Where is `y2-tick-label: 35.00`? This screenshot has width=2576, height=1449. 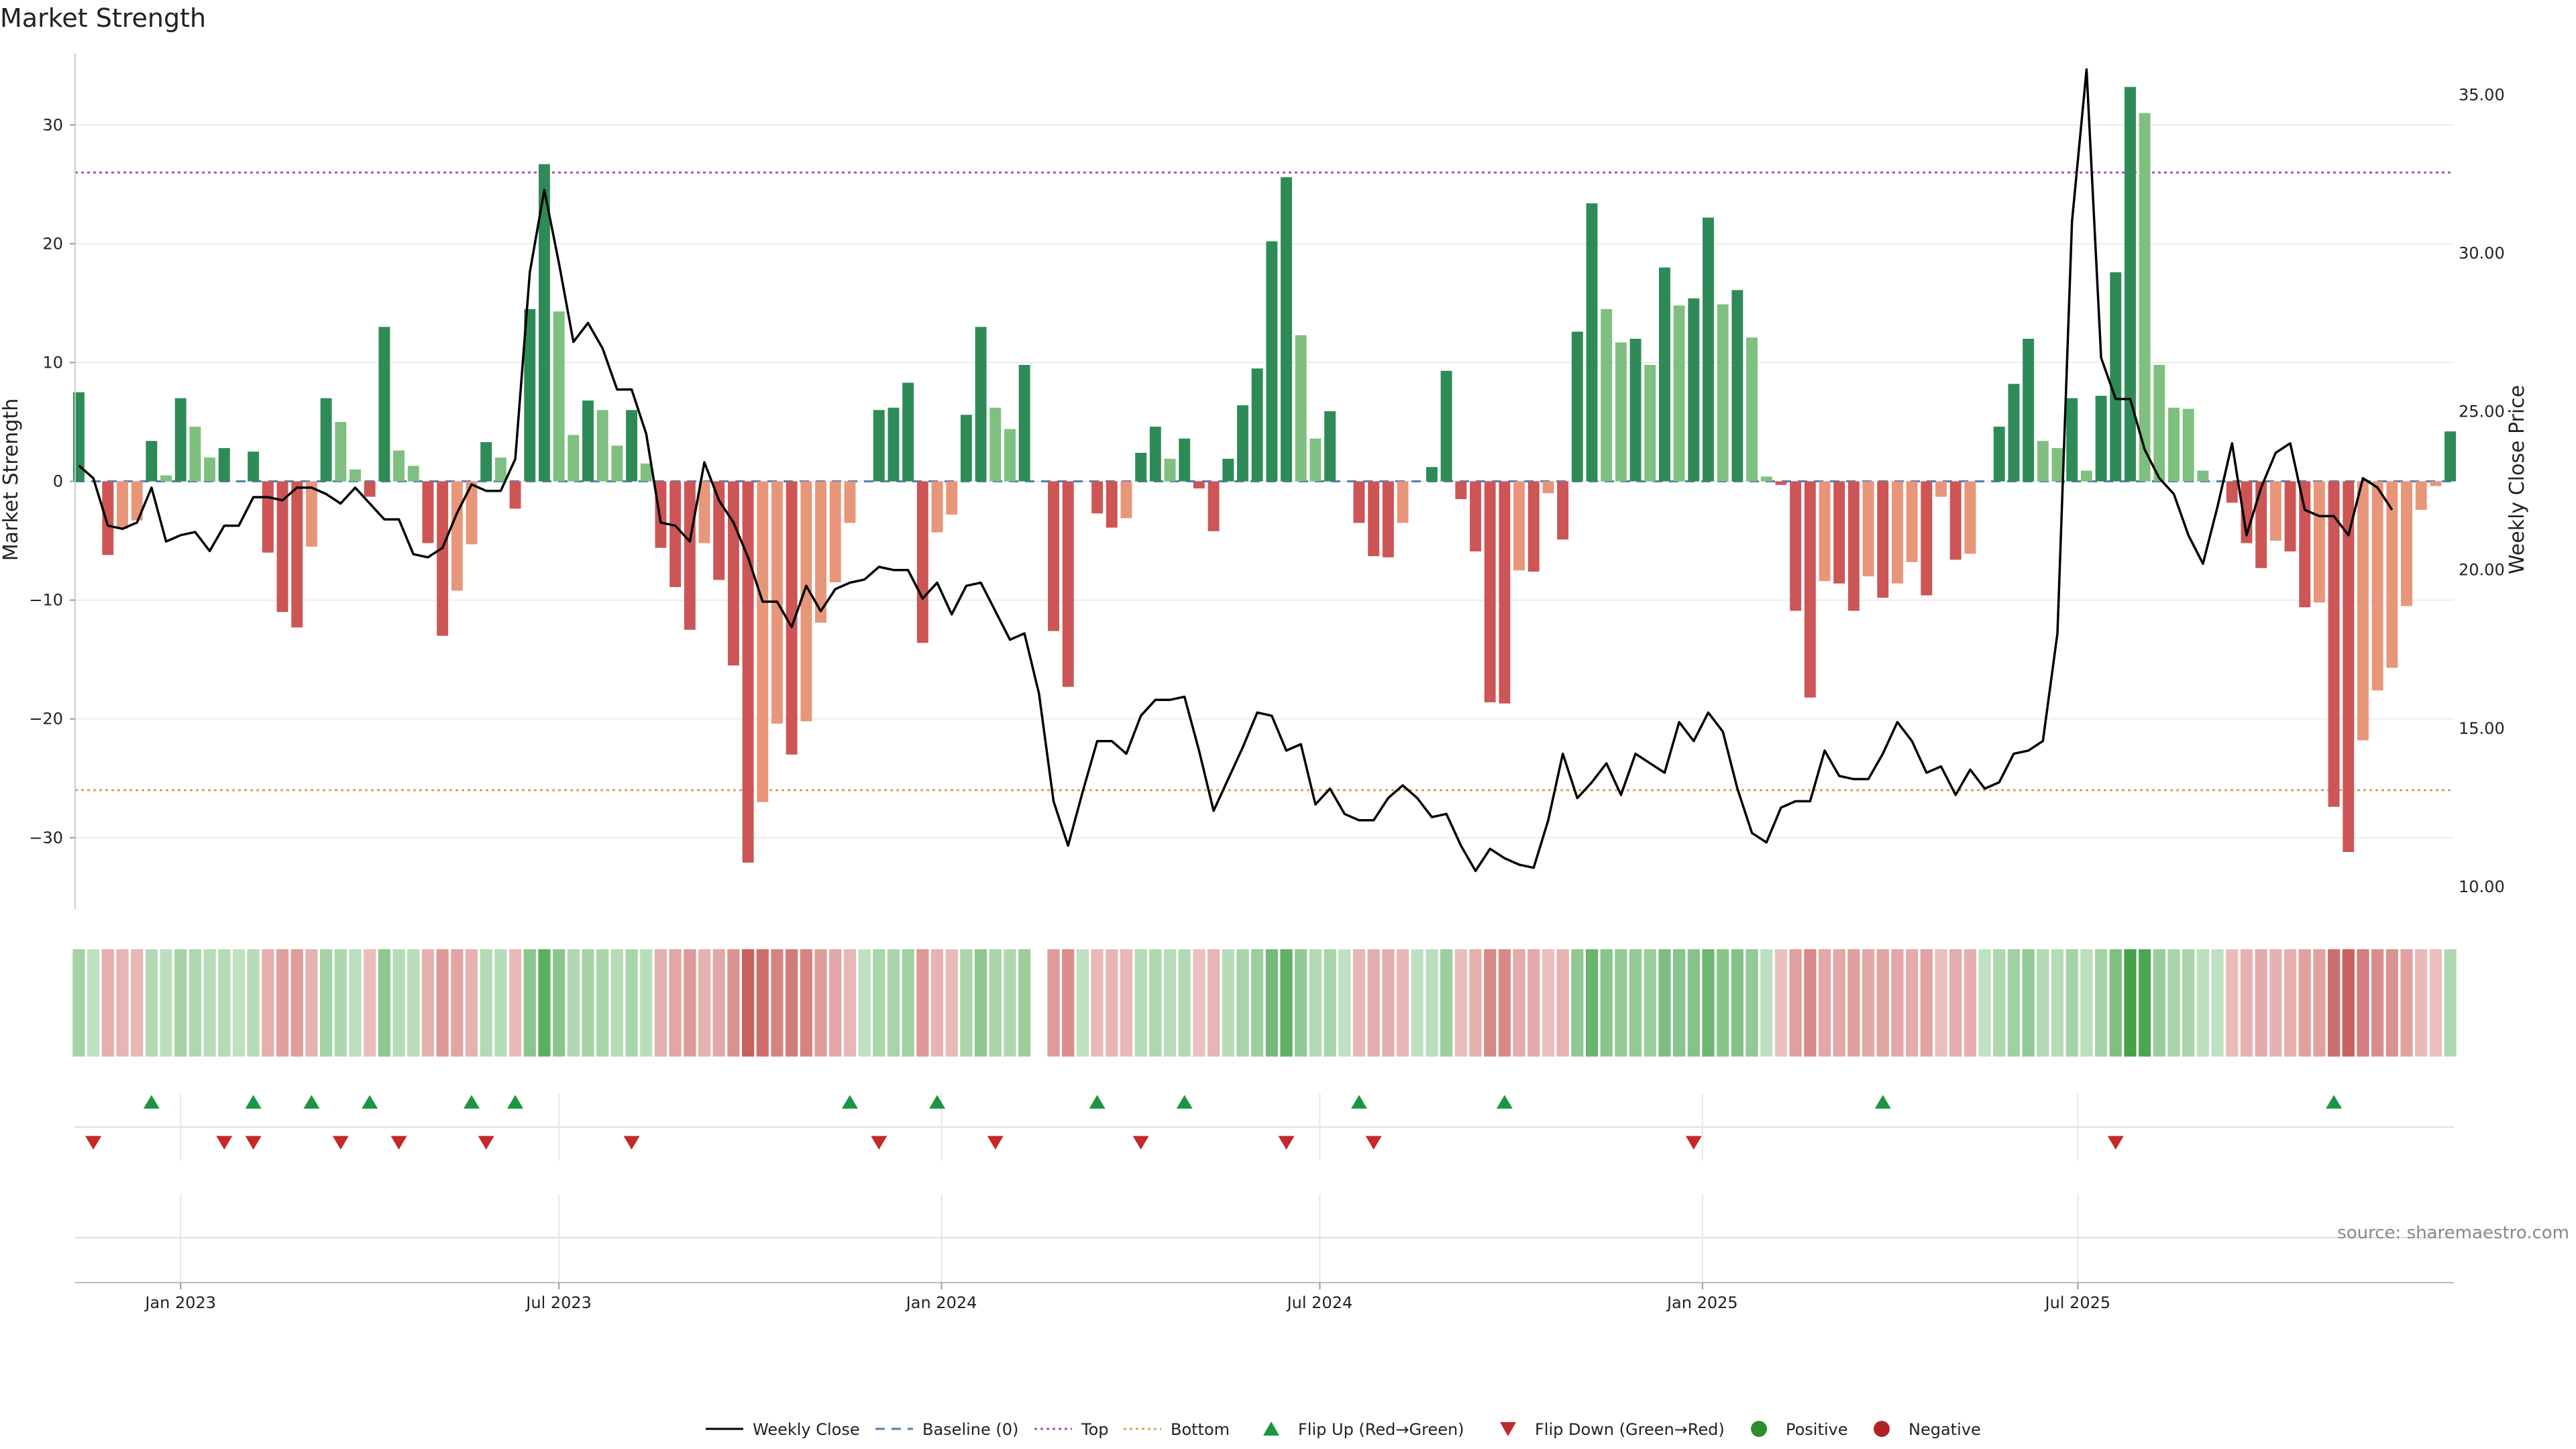
y2-tick-label: 35.00 is located at coordinates (2482, 94).